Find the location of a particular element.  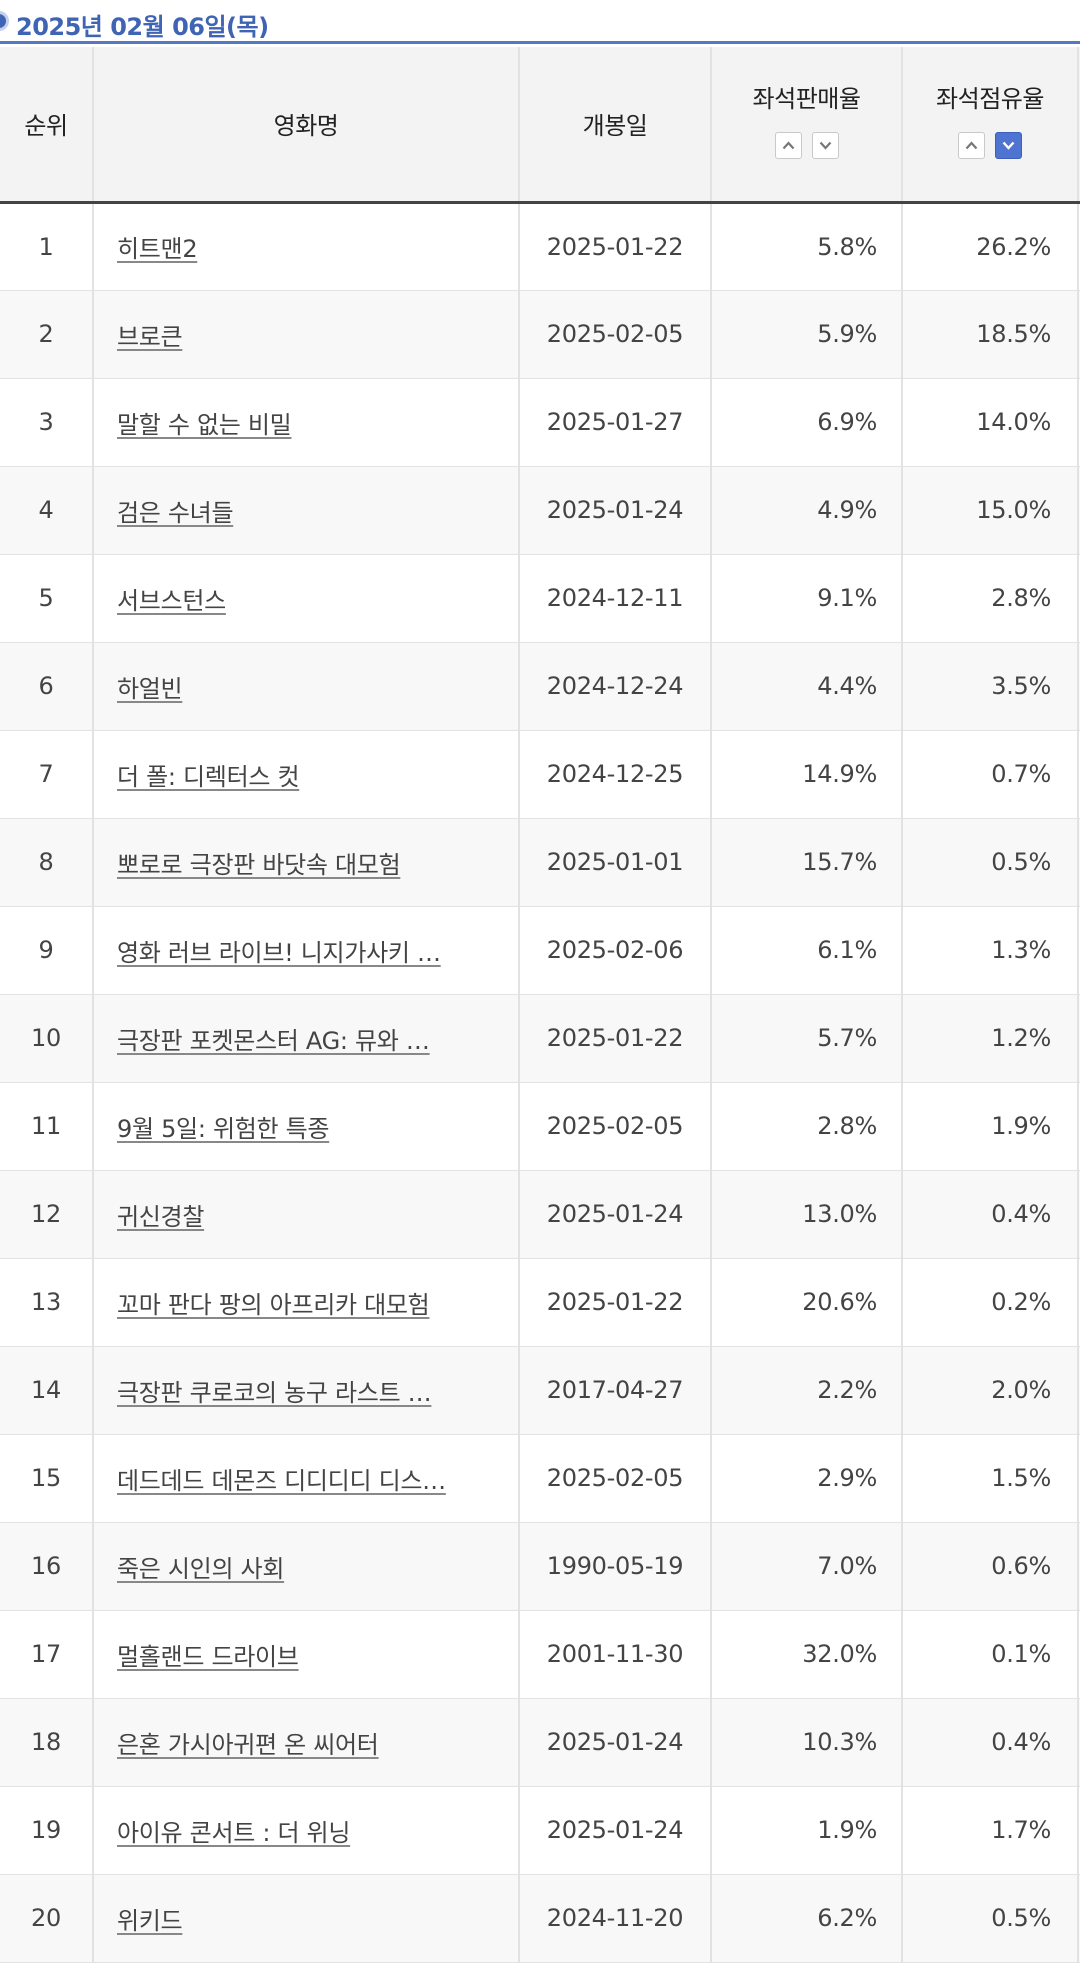

table-row: 6 하얼빈 2024-12-24 4.4% 3.5% is located at coordinates (540, 686).